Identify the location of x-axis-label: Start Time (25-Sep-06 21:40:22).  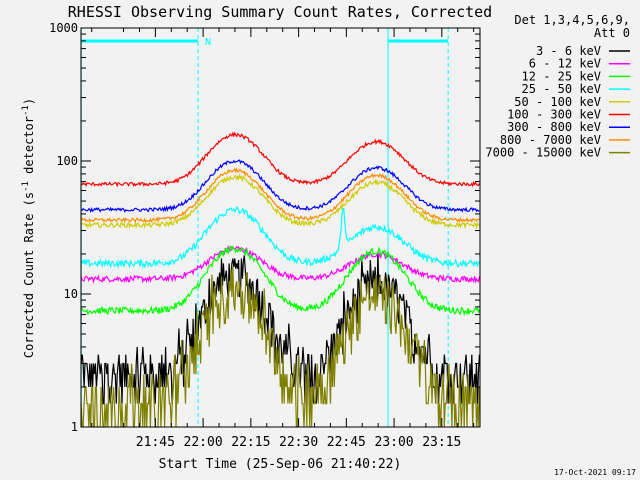
(280, 464).